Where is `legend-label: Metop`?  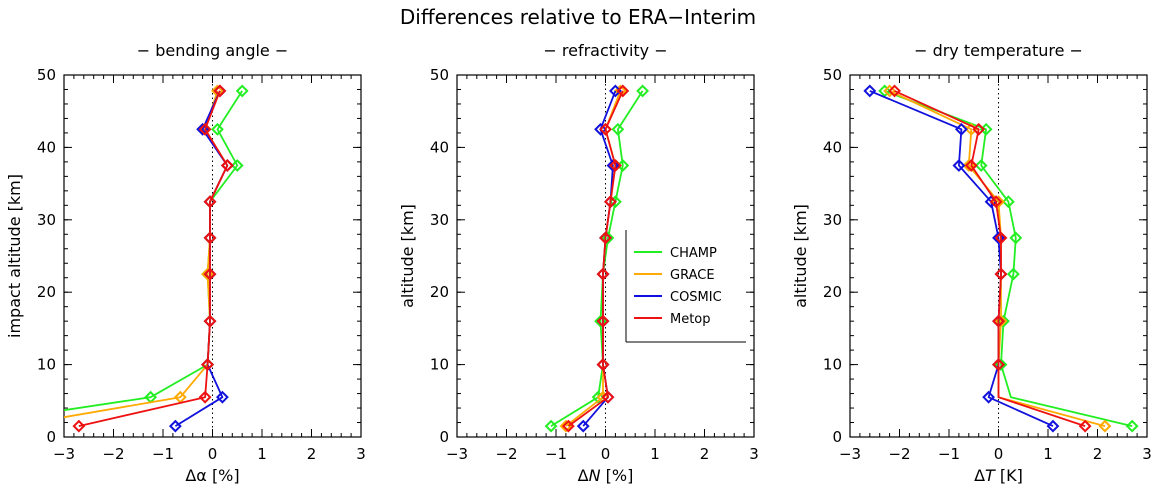 legend-label: Metop is located at coordinates (690, 319).